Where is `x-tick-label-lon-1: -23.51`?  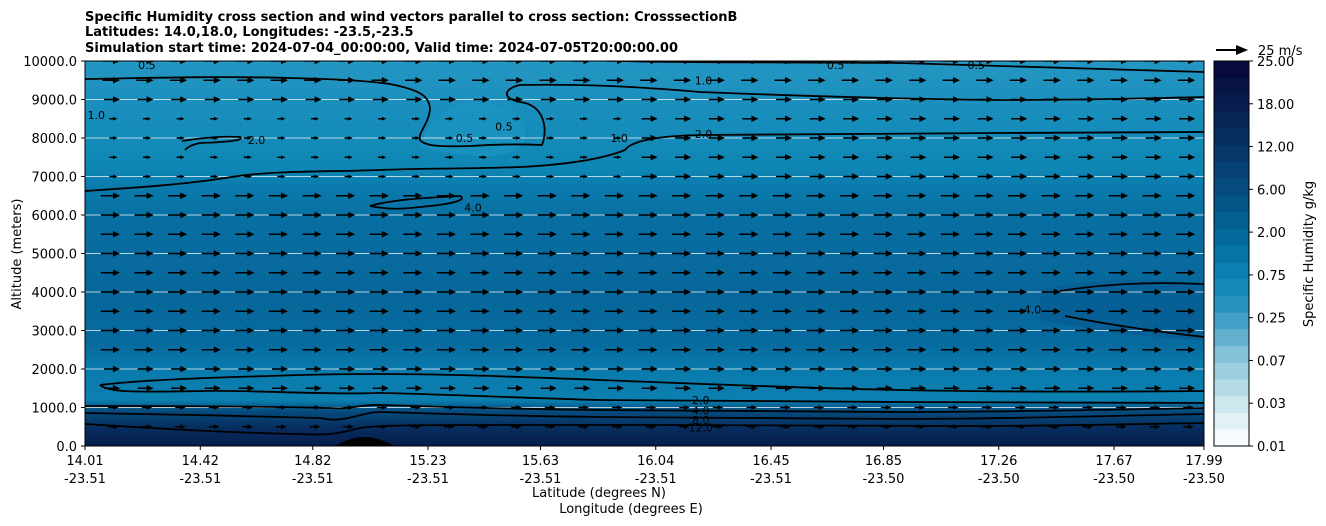
x-tick-label-lon-1: -23.51 is located at coordinates (200, 479).